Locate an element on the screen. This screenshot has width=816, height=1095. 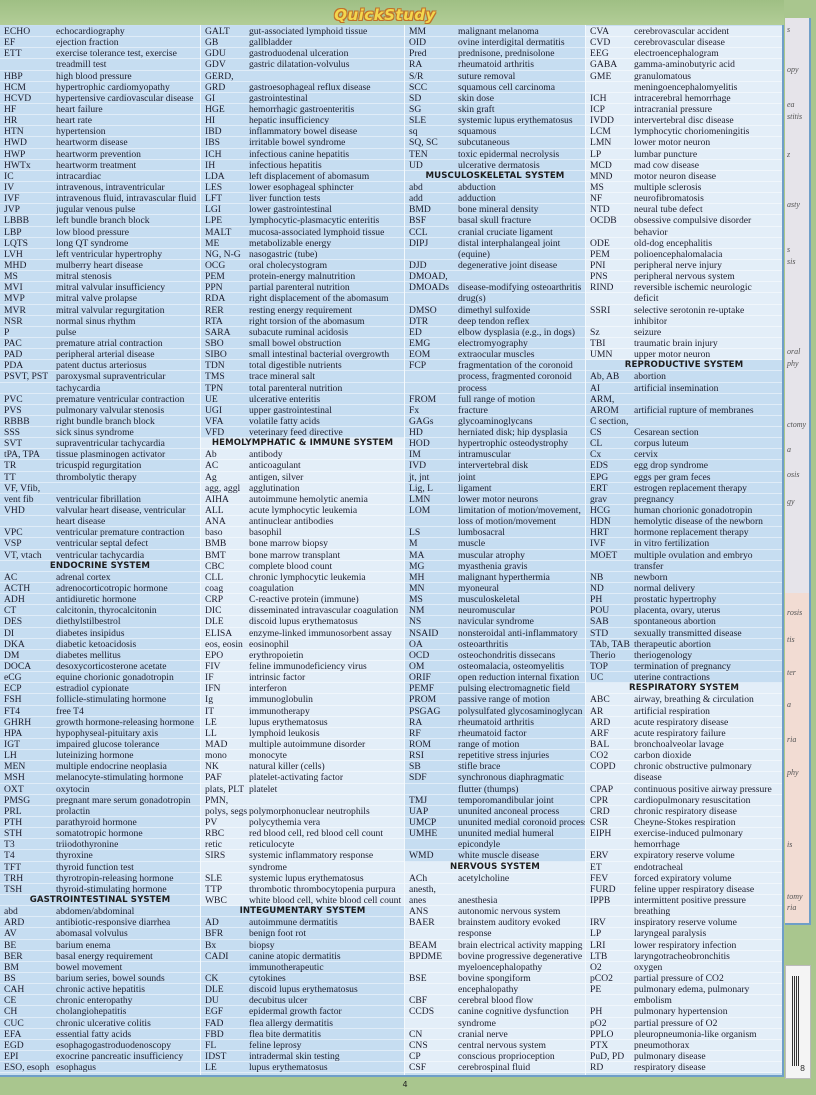
abbreviation-row: CRD chronic respiratory disease is located at coordinates (684, 811).